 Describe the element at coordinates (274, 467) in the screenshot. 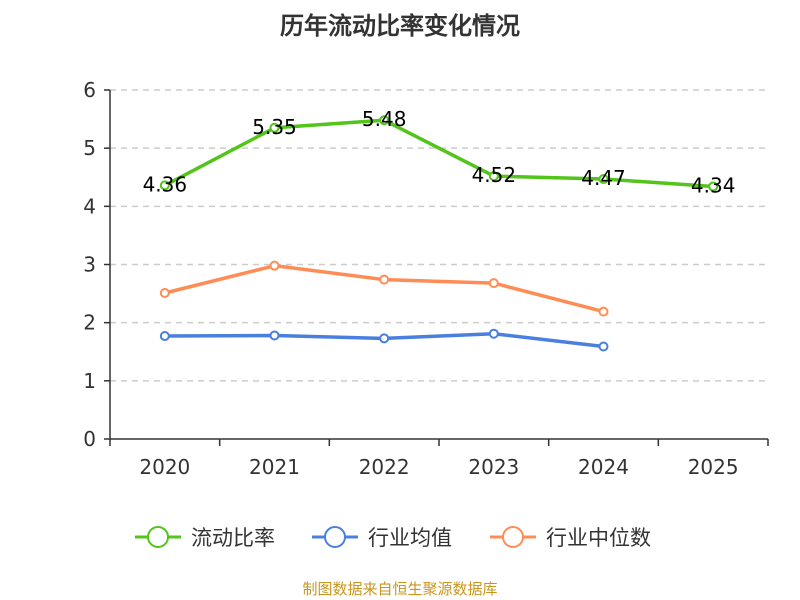

I see `x-tick-label: 2021` at that location.